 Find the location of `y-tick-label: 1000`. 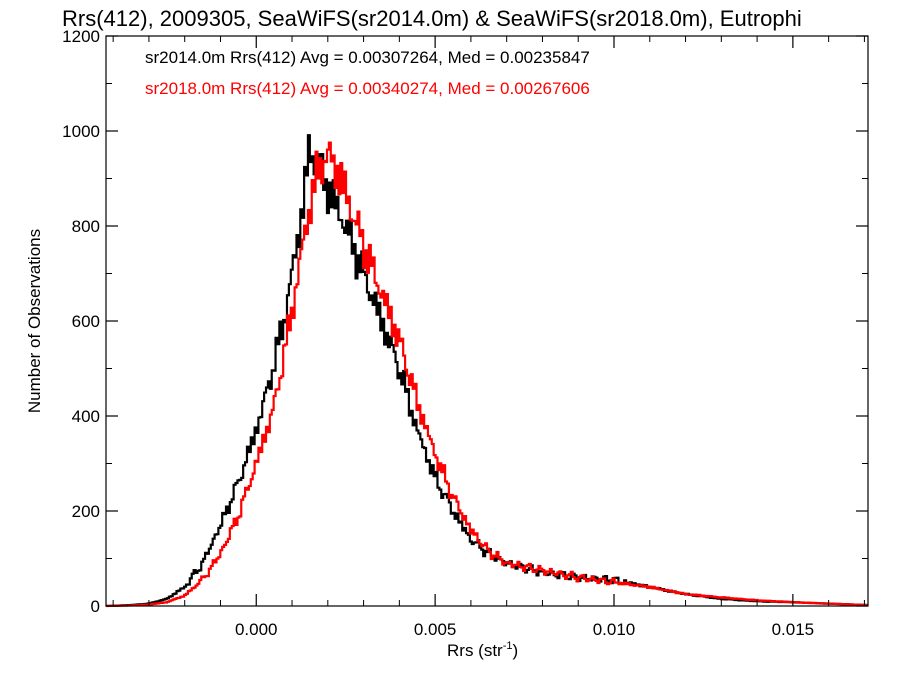

y-tick-label: 1000 is located at coordinates (81, 131).